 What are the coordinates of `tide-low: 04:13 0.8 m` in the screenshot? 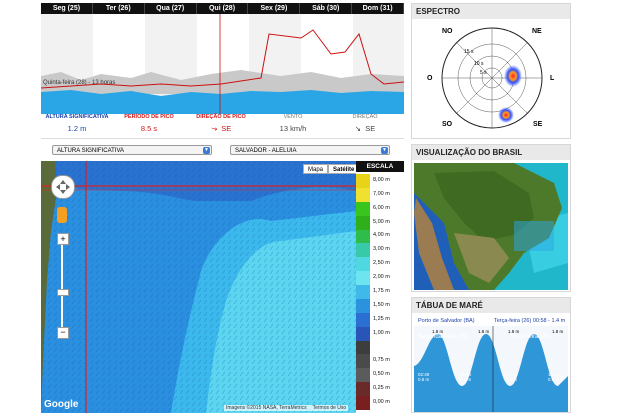 It's located at (512, 377).